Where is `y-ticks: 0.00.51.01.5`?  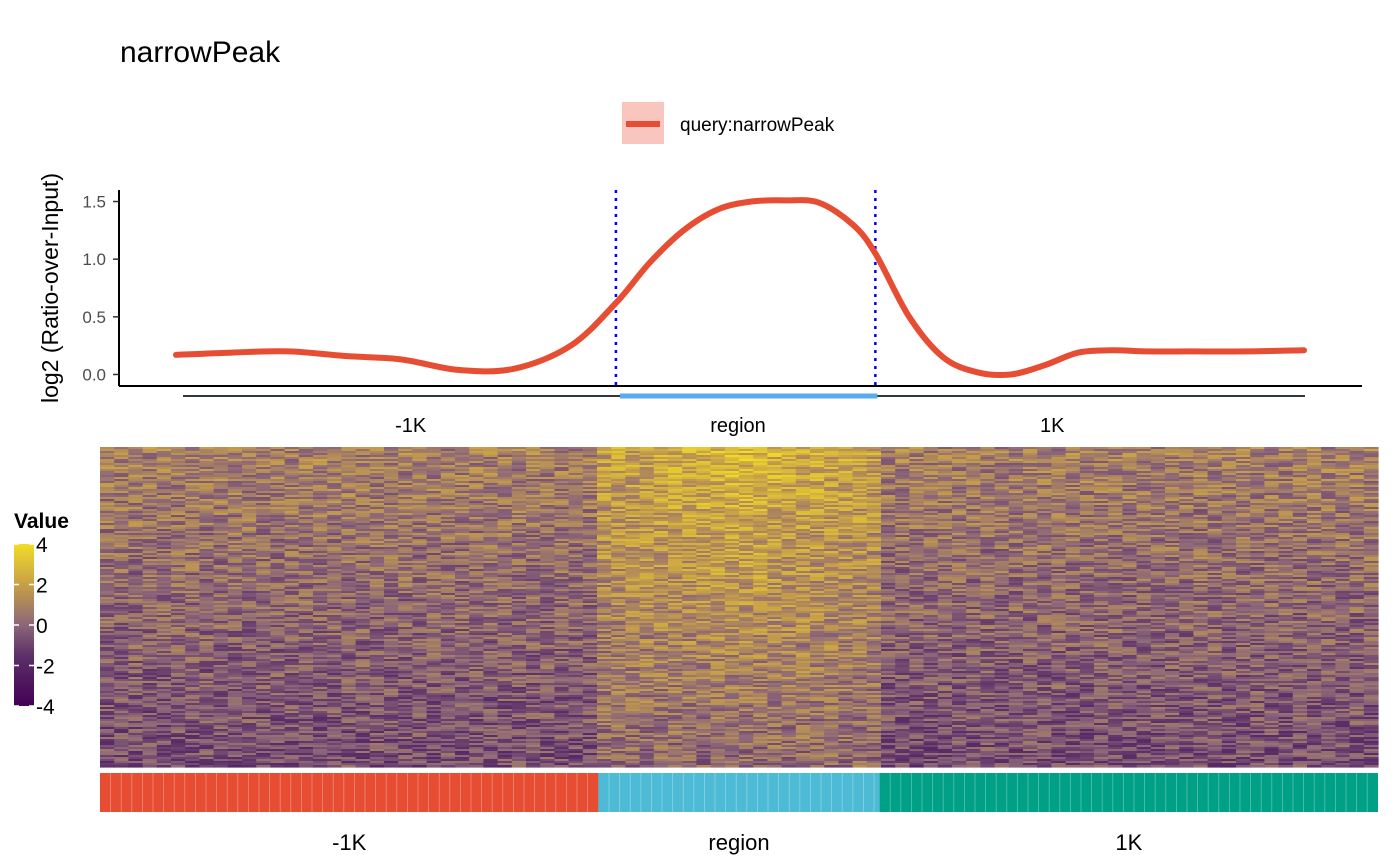 y-ticks: 0.00.51.01.5 is located at coordinates (100, 288).